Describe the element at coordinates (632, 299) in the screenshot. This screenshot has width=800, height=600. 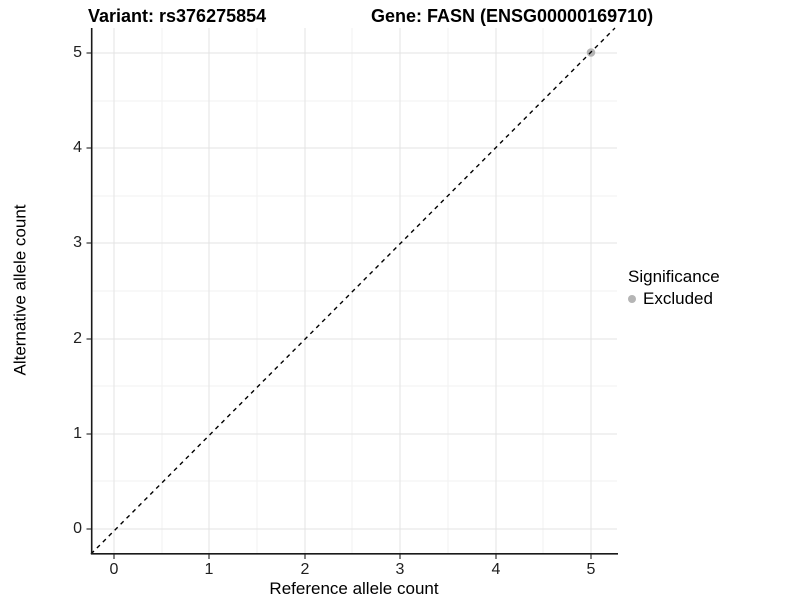
I see `excluded-marker-icon` at that location.